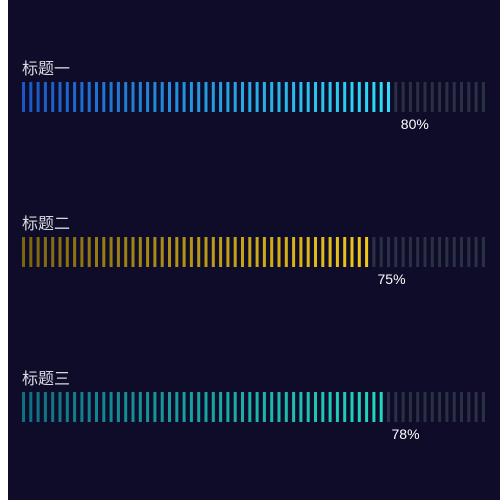 Image resolution: width=500 pixels, height=500 pixels. I want to click on progress-row: 标题二 75%, so click(253, 250).